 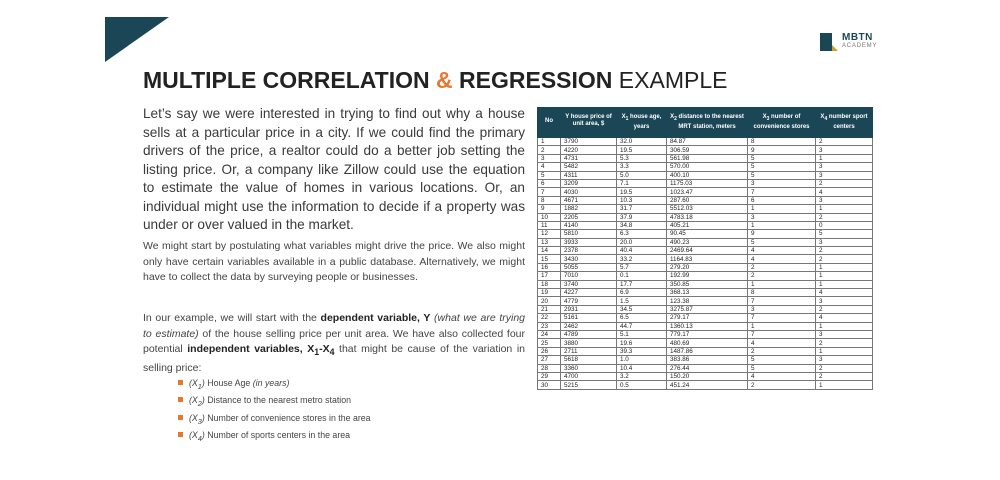 I want to click on table-cell: 4731, so click(x=588, y=158).